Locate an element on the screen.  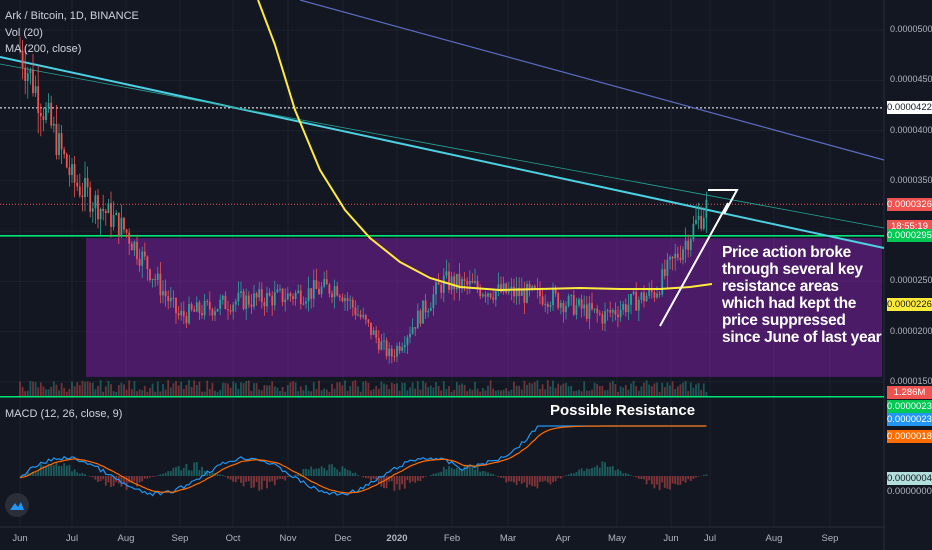
macd-label: 0.00000187 is located at coordinates (909, 436).